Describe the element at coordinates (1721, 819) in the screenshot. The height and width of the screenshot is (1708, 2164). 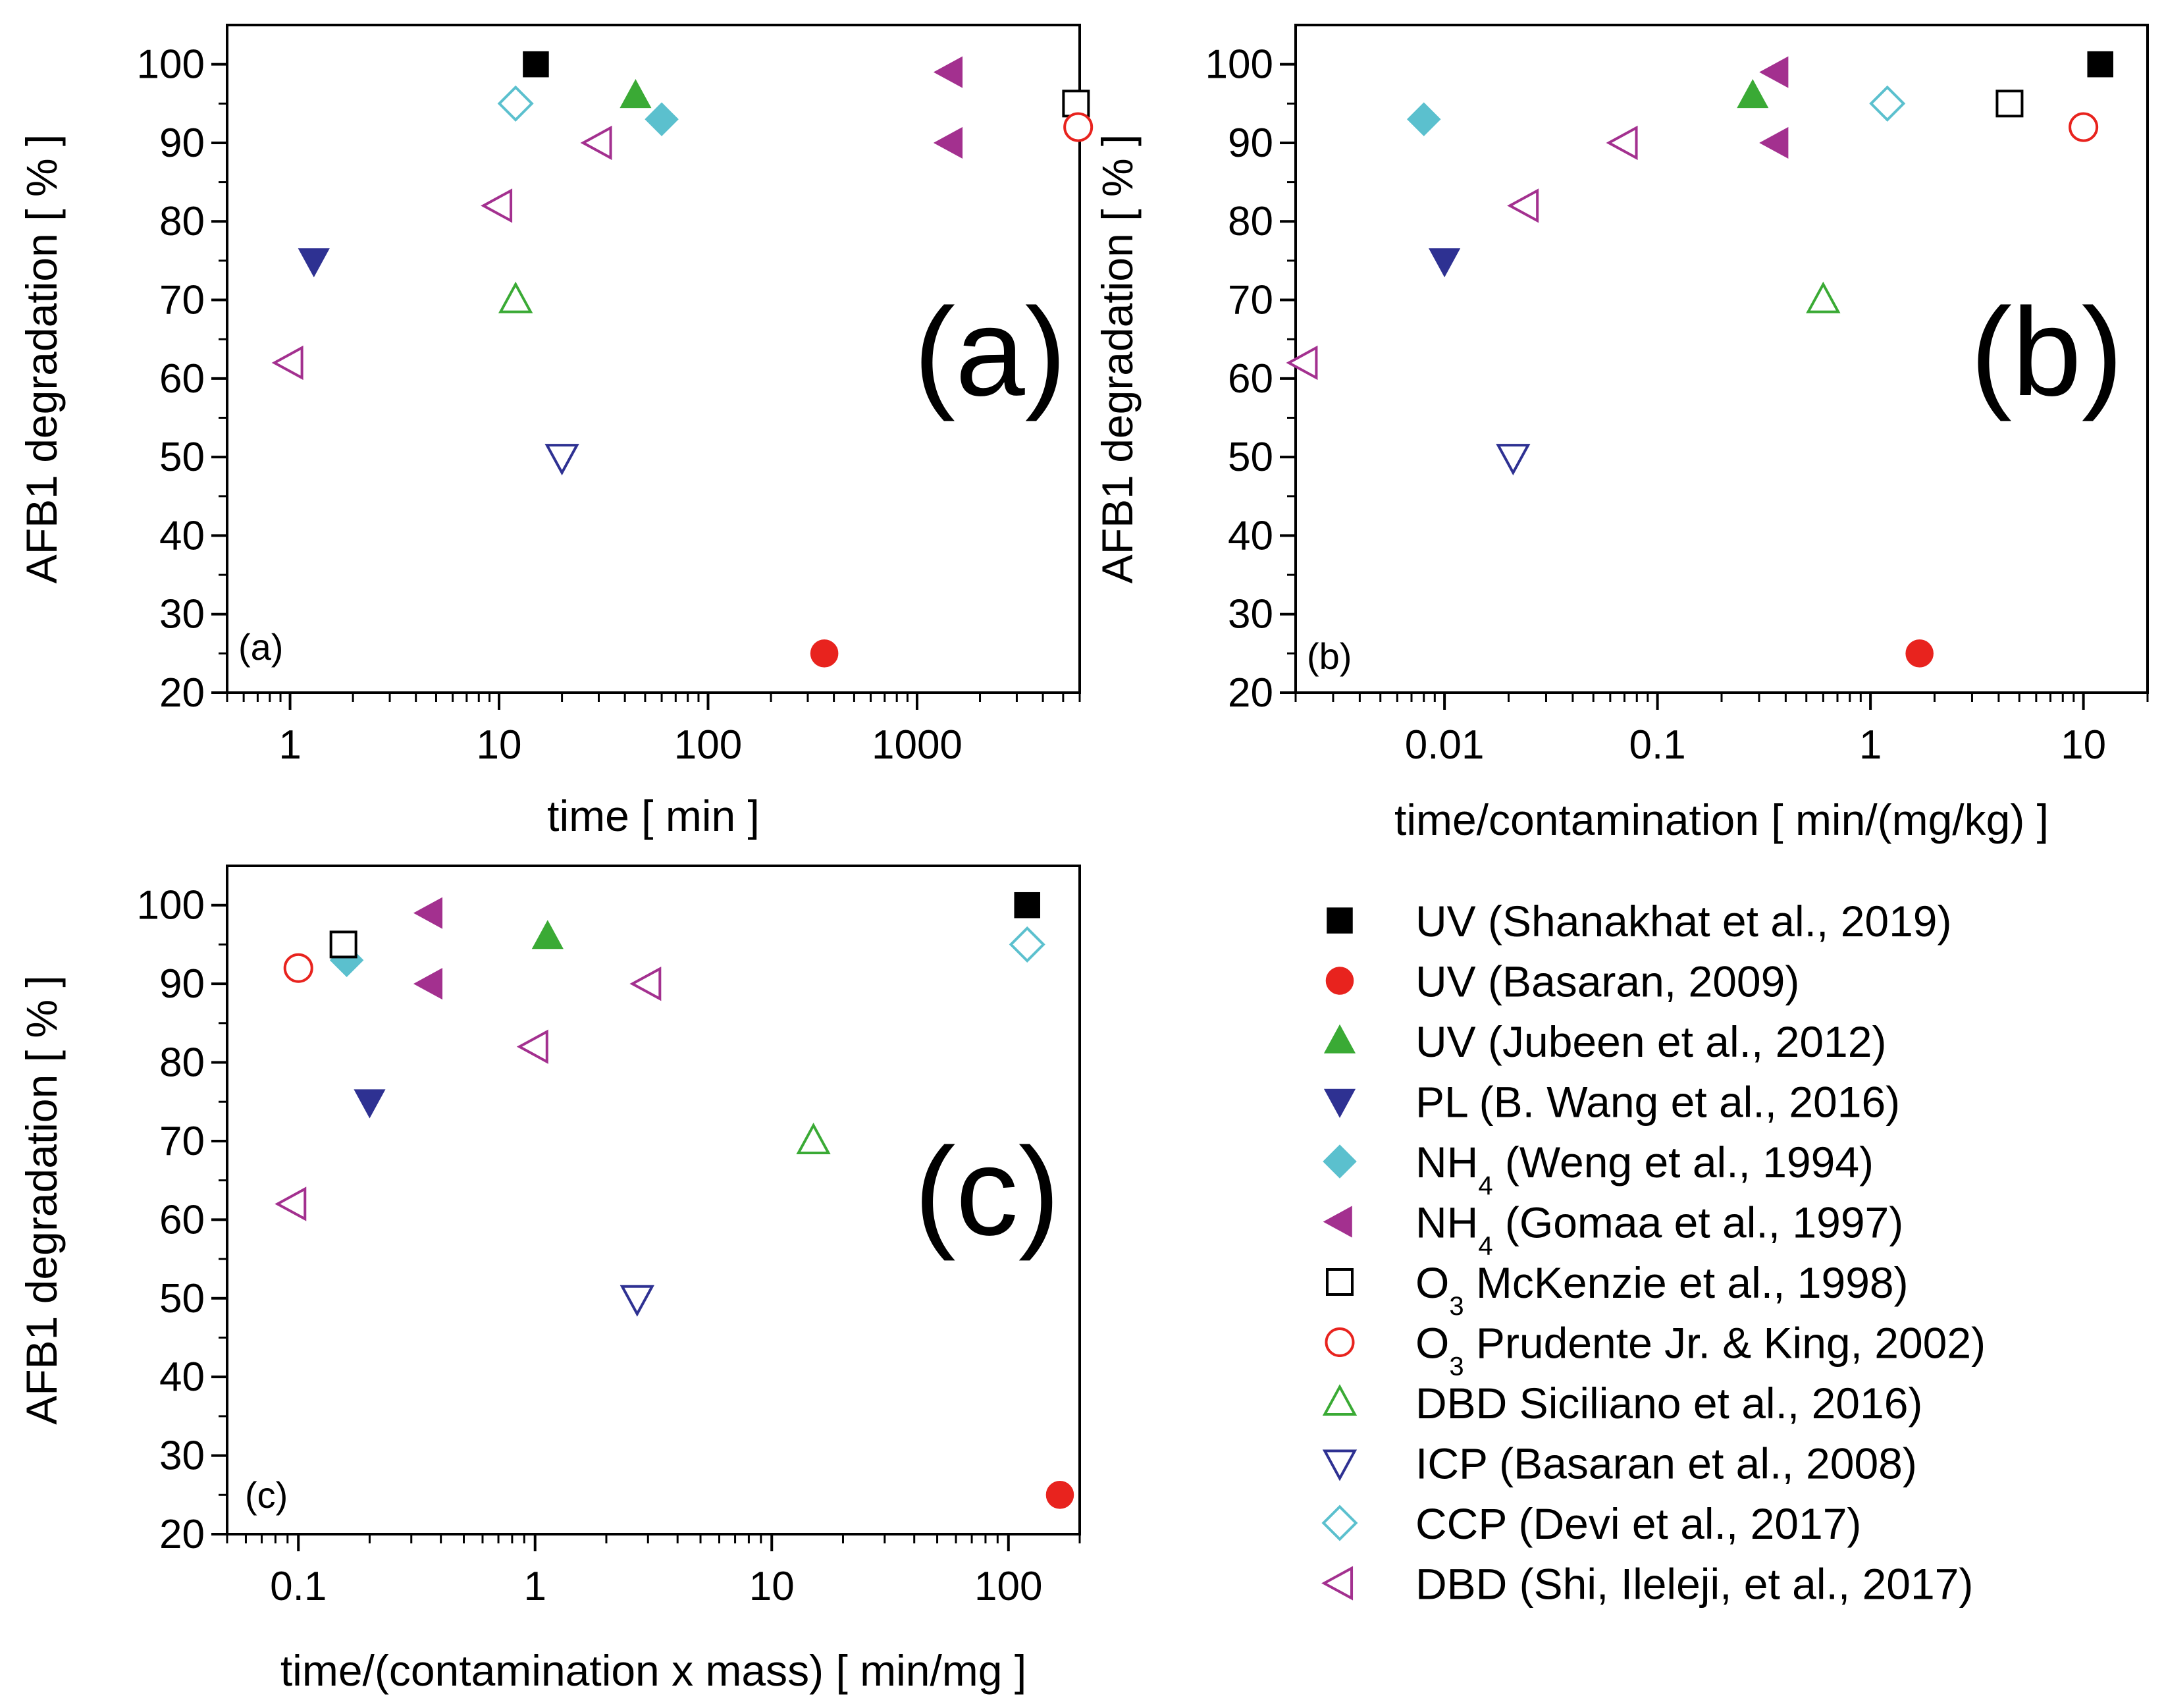
I see `x-axis-title: time/contamination [ min/(mg/kg) ]` at that location.